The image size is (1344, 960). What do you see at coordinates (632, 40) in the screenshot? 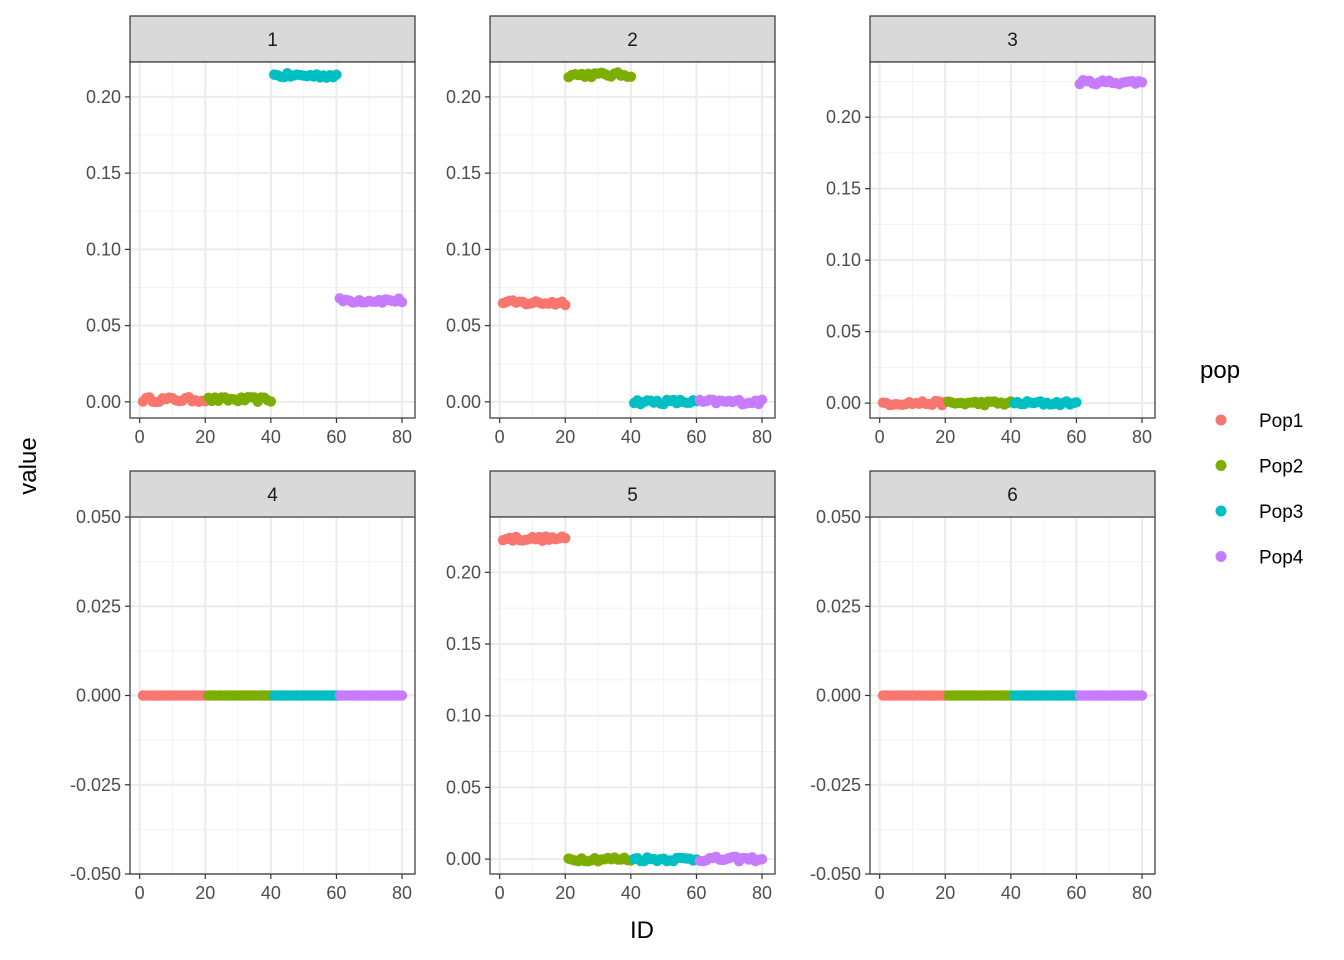
I see `facet-strip-label: 2` at bounding box center [632, 40].